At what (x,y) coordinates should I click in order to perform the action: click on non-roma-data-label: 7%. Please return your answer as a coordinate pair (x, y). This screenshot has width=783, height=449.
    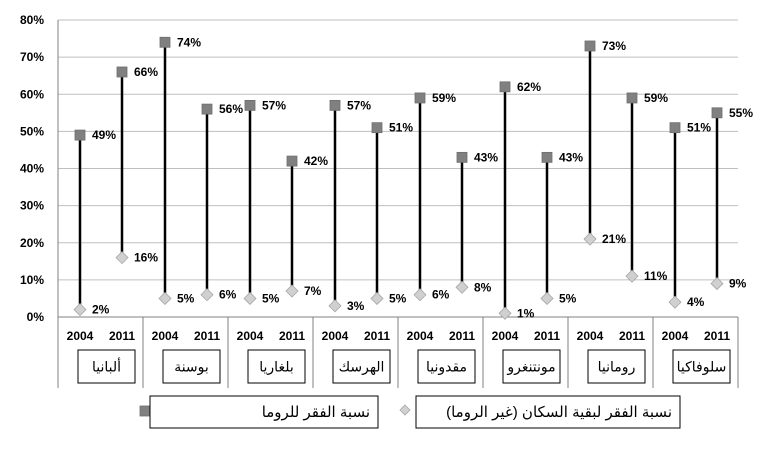
    Looking at the image, I should click on (313, 291).